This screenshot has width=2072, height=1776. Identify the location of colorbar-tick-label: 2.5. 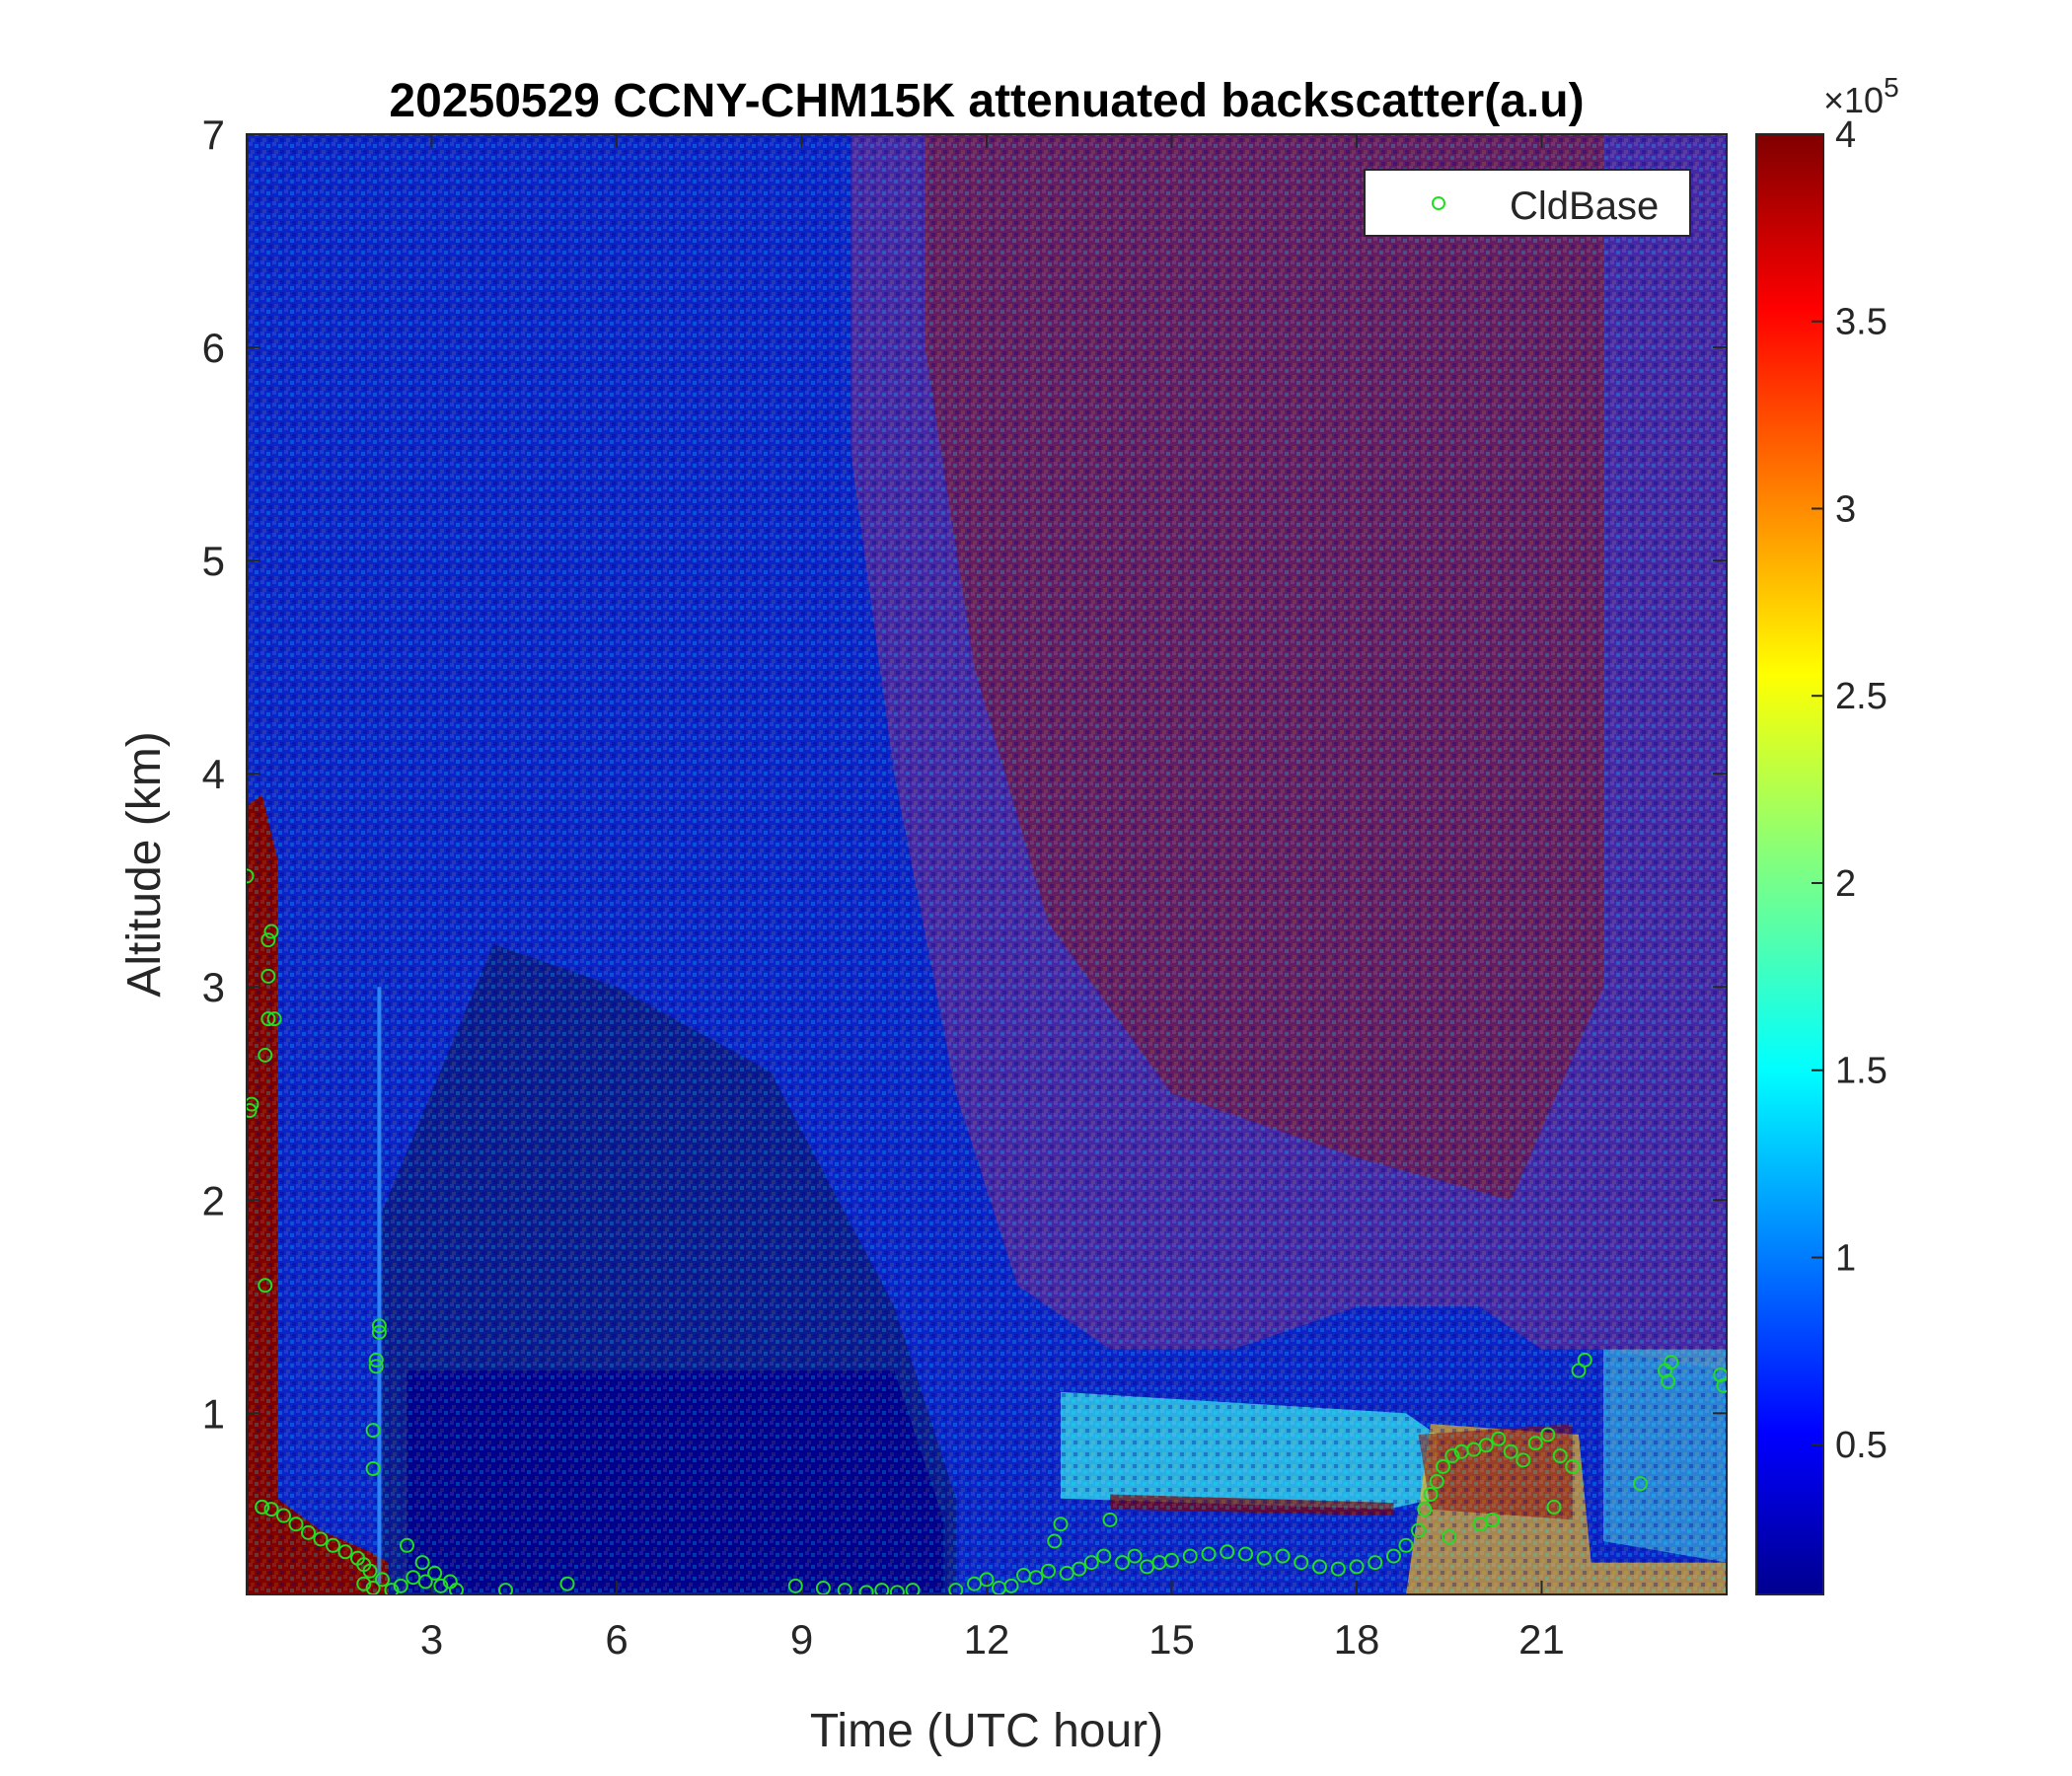
(1861, 696).